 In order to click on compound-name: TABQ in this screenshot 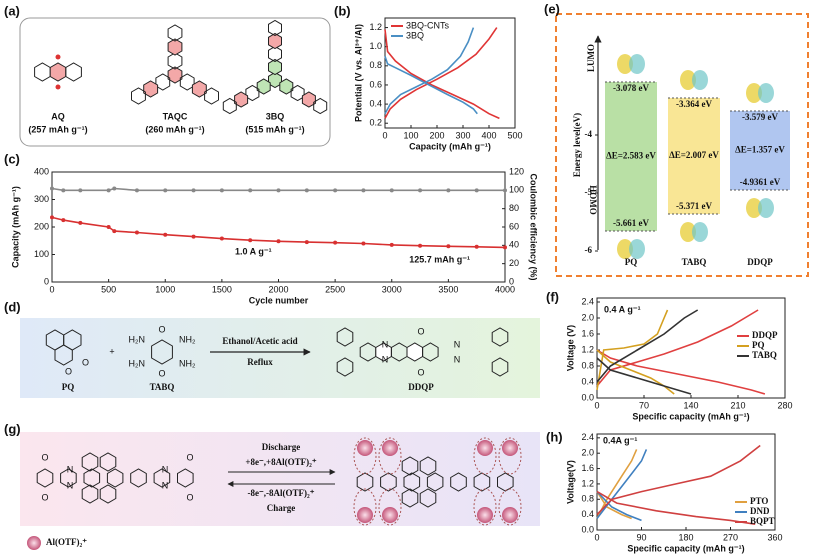, I will do `click(162, 387)`.